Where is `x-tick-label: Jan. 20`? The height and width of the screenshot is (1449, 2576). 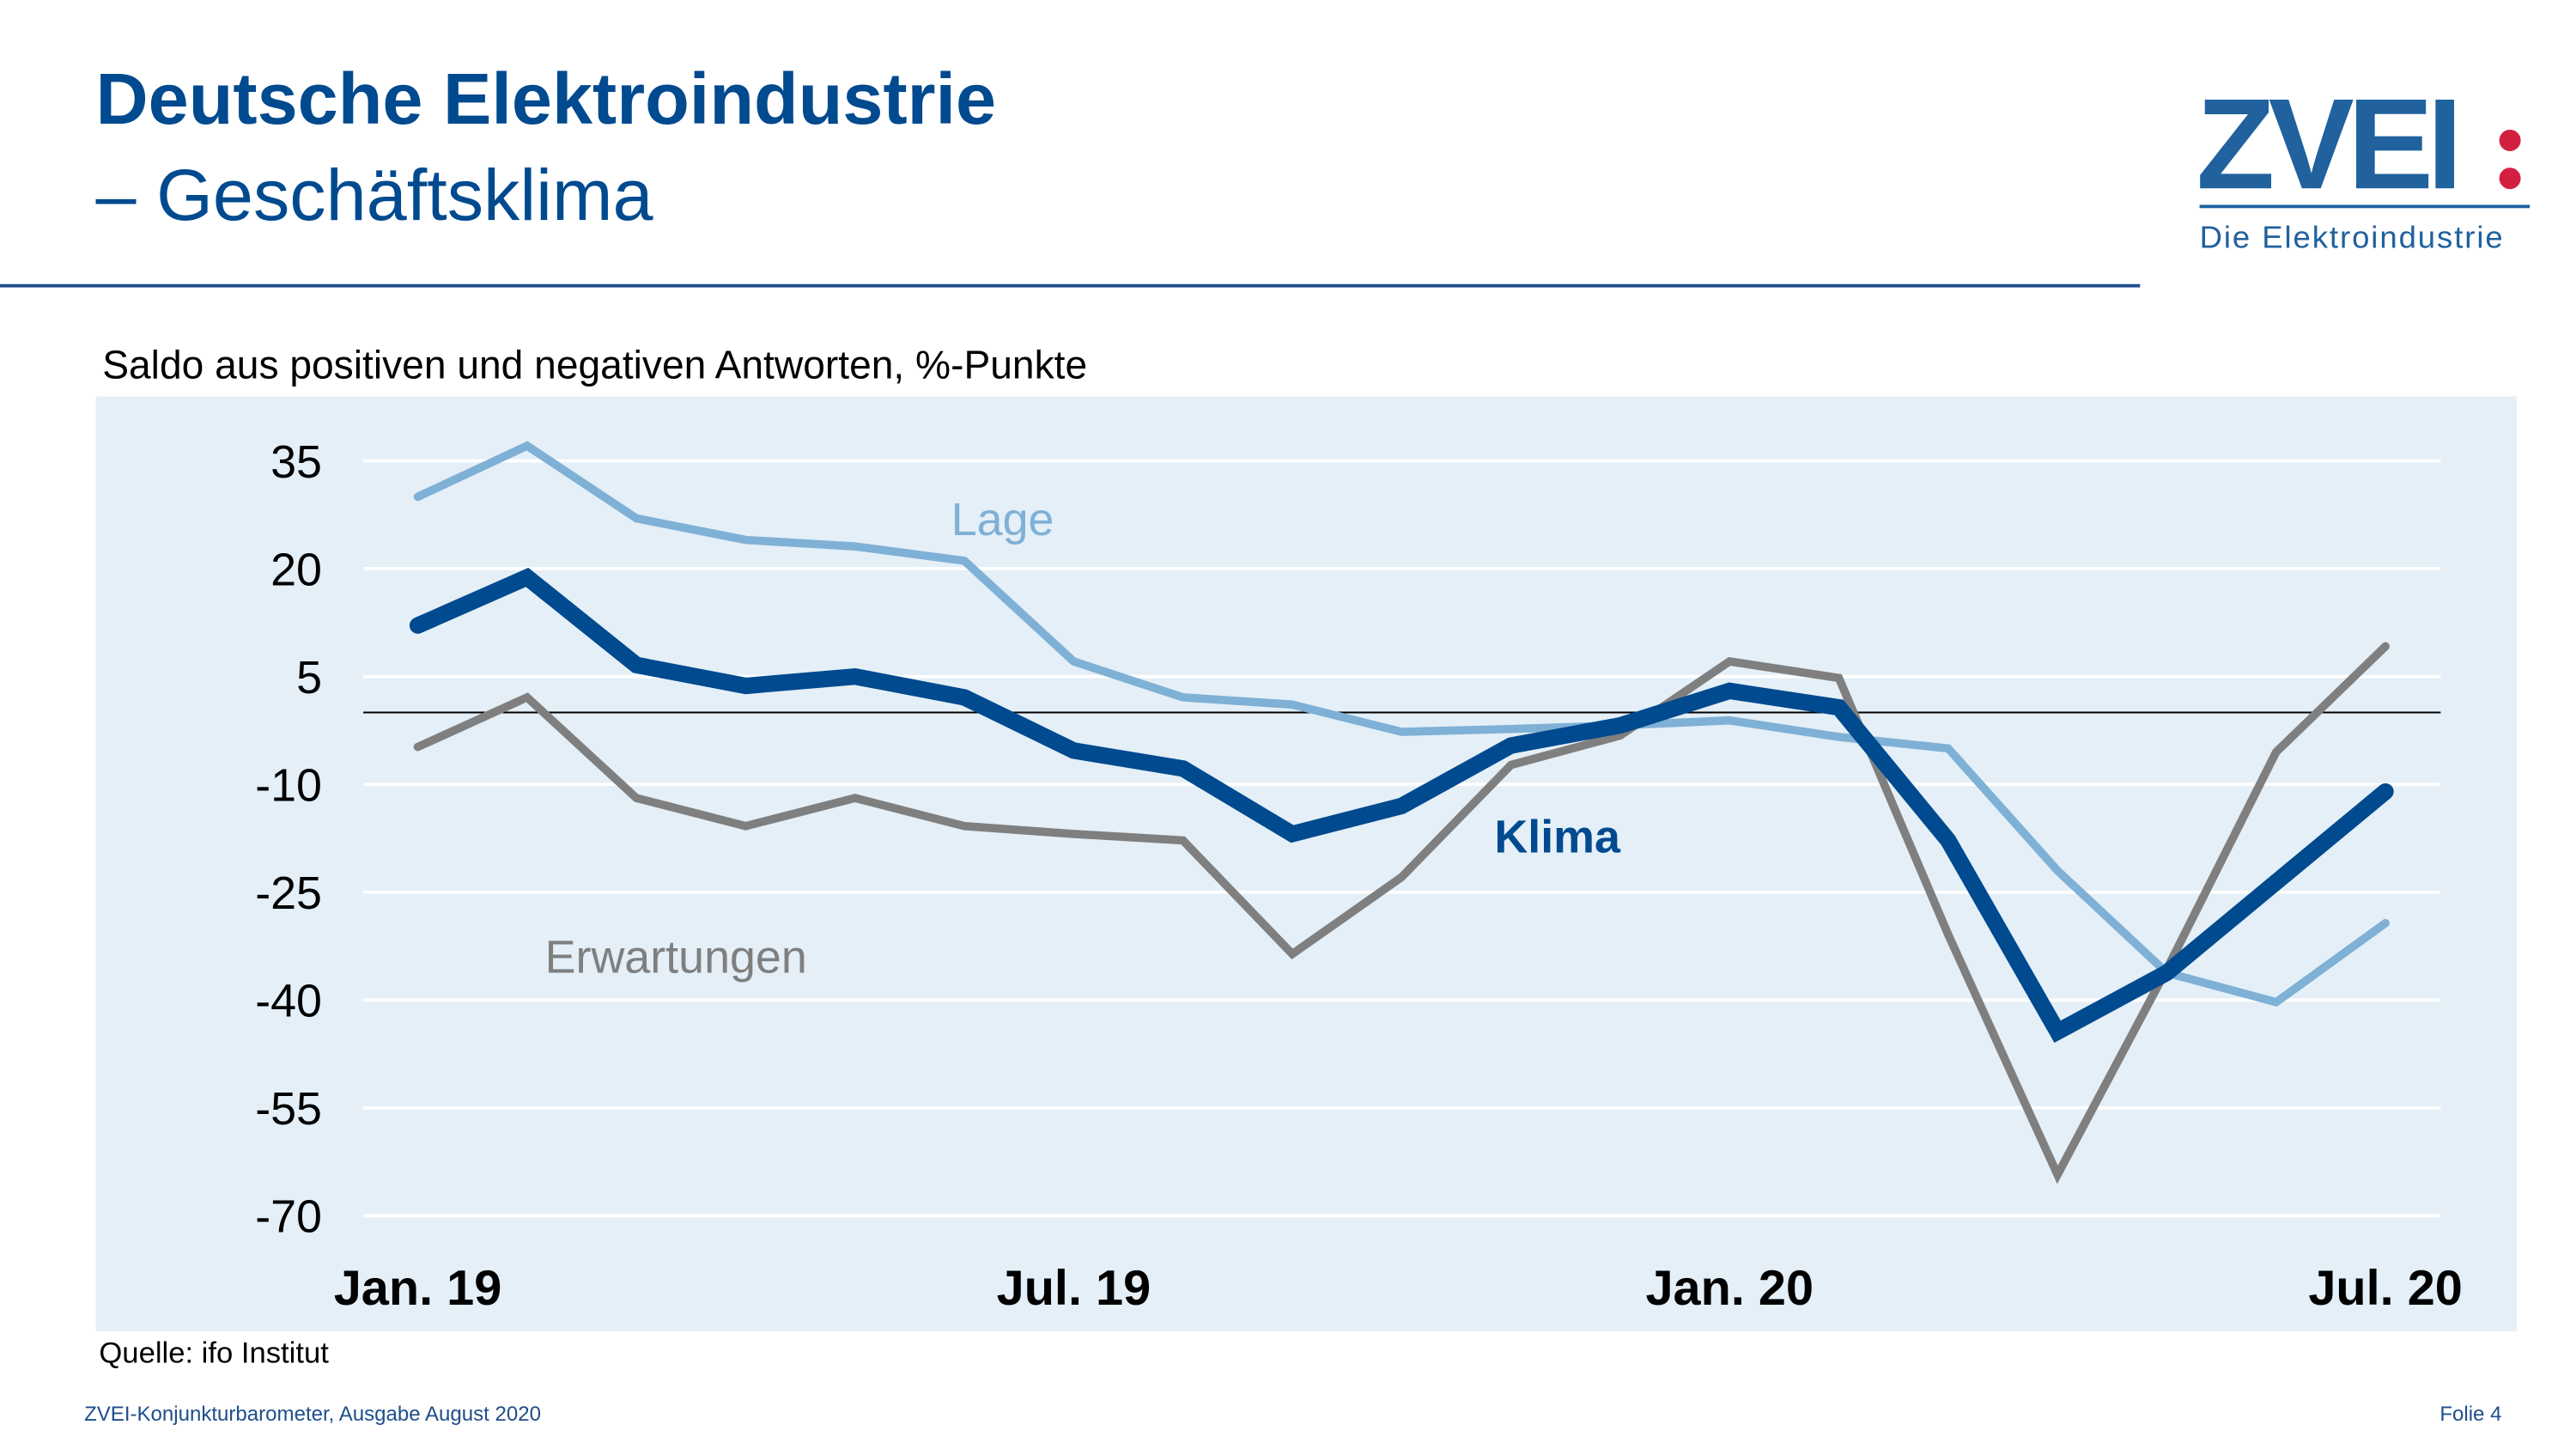 x-tick-label: Jan. 20 is located at coordinates (1729, 1288).